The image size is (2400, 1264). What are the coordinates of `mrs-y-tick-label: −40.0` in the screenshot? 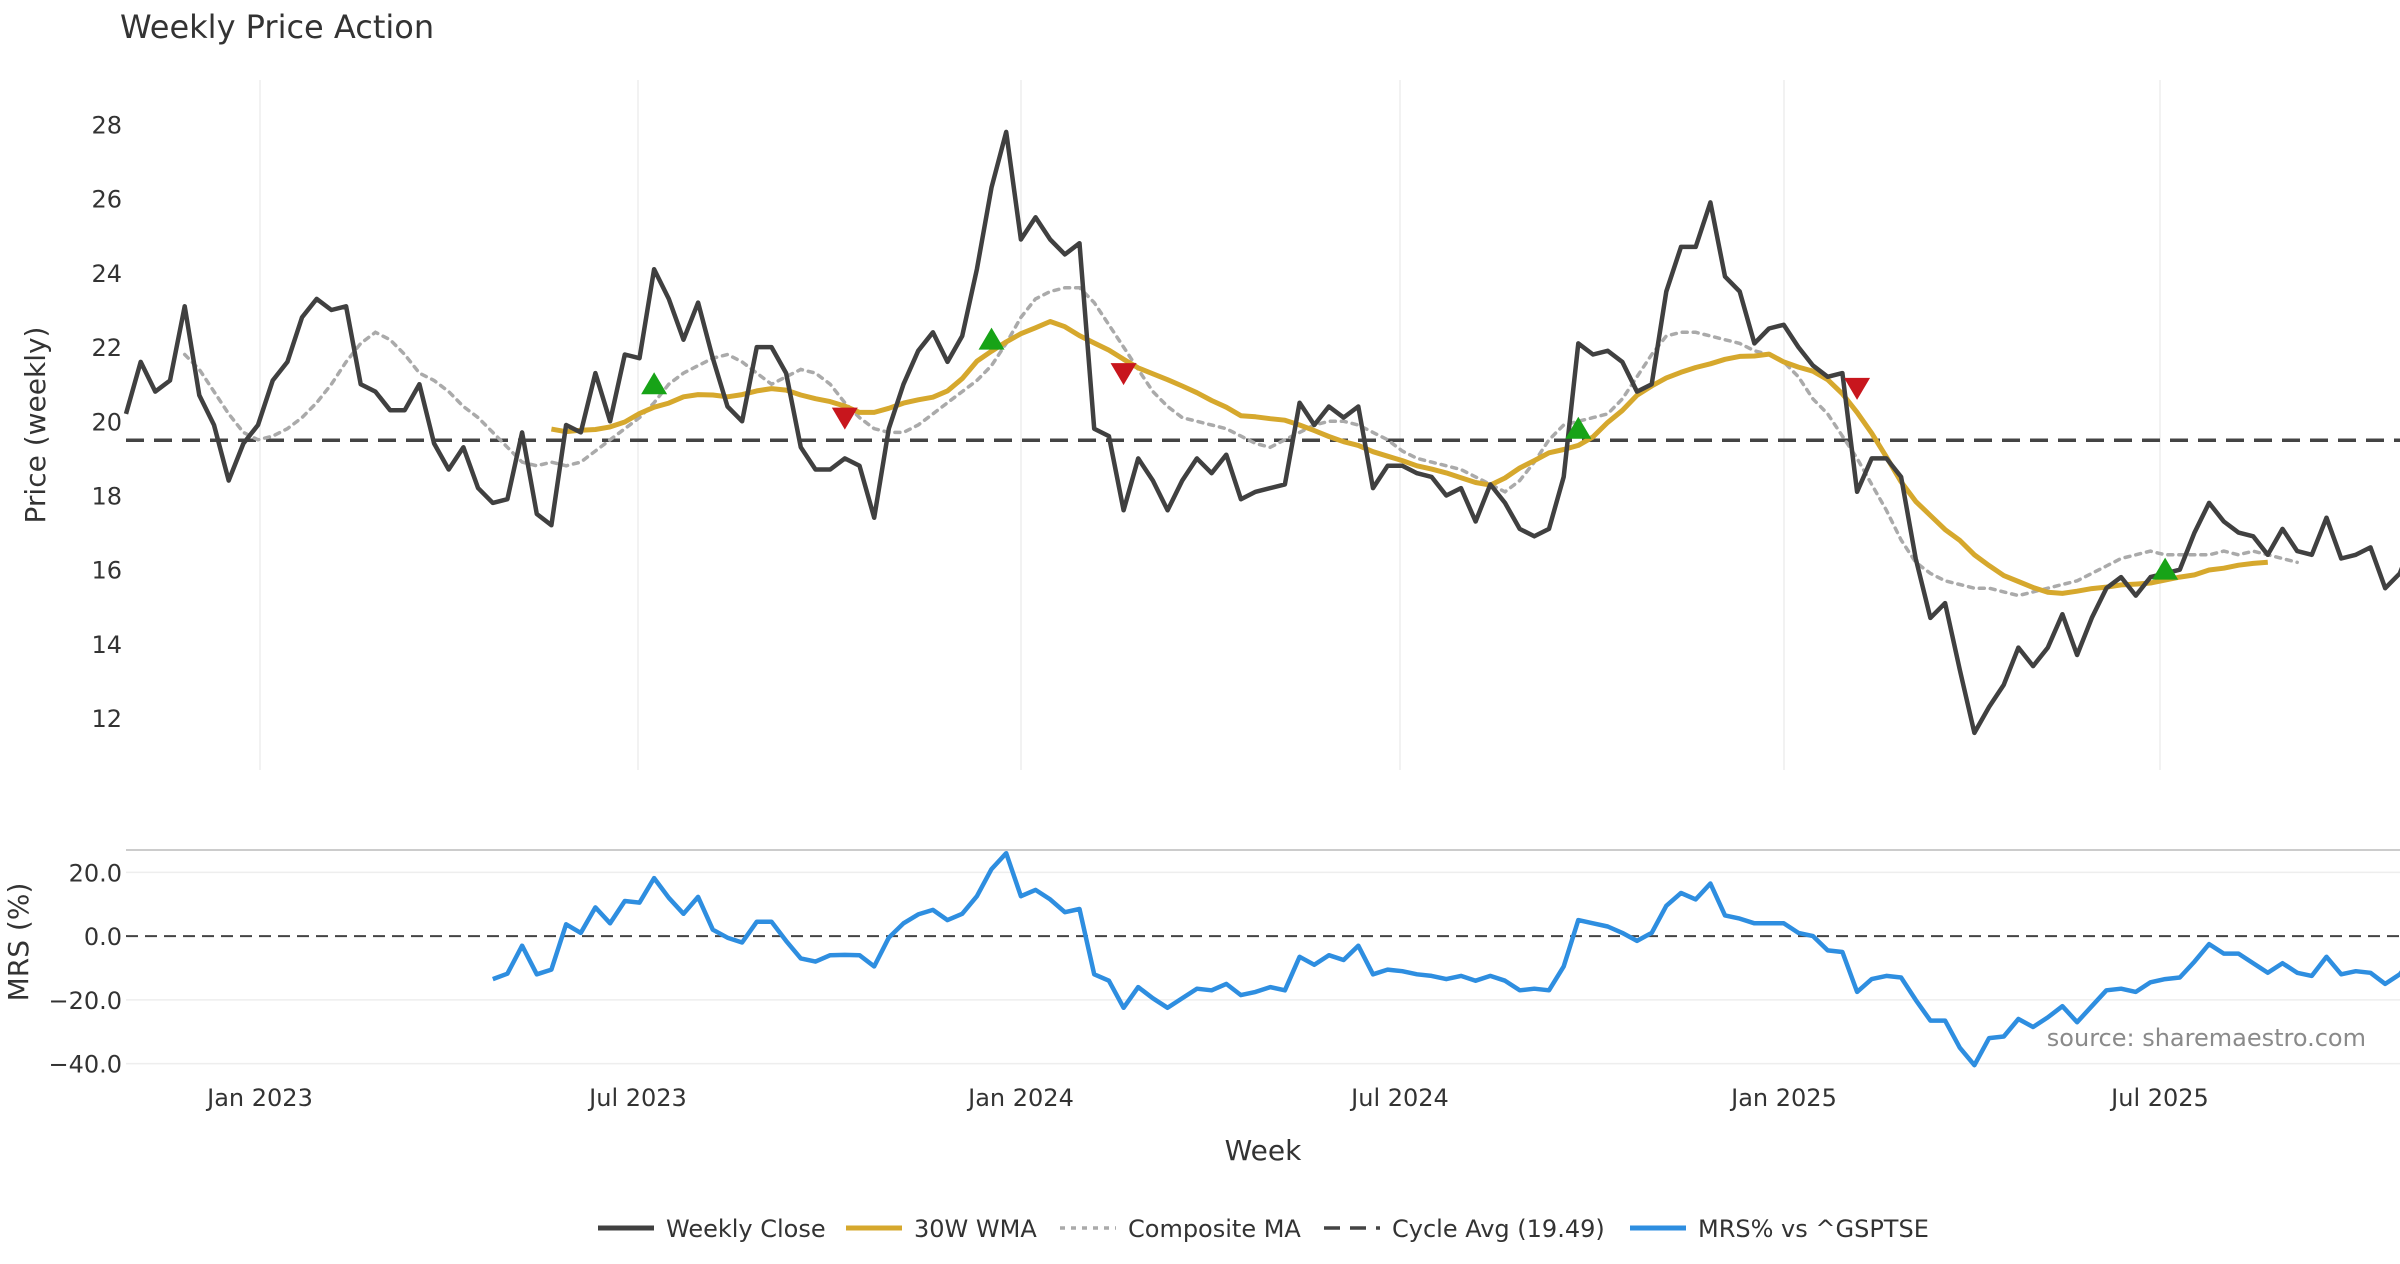 It's located at (85, 1065).